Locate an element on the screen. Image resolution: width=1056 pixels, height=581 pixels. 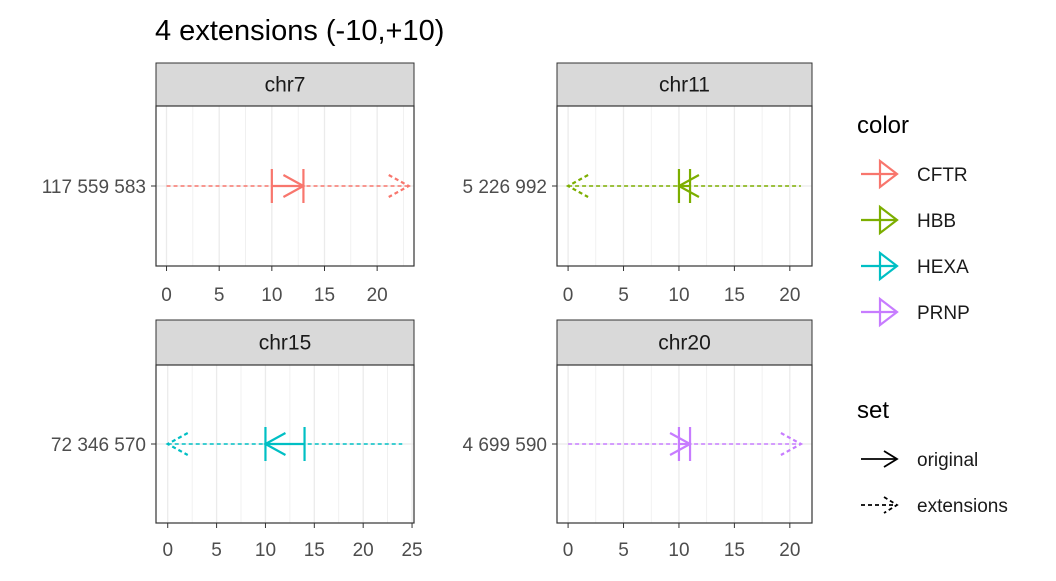
y-tick-label: 5 226 992 is located at coordinates (504, 187).